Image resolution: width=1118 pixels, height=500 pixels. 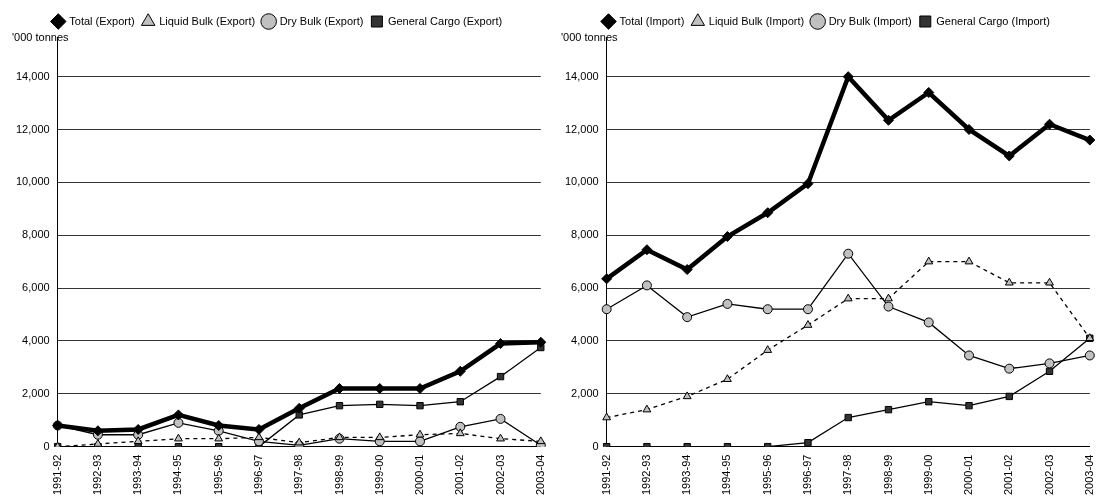 What do you see at coordinates (652, 20) in the screenshot?
I see `legend-label: Total (Import)` at bounding box center [652, 20].